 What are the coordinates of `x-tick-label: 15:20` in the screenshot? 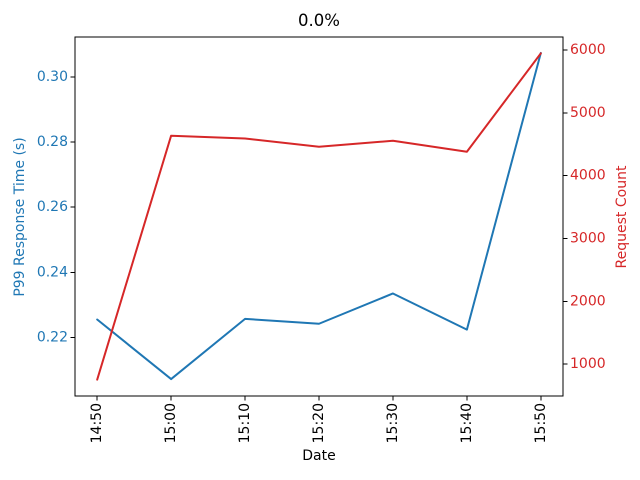 It's located at (319, 423).